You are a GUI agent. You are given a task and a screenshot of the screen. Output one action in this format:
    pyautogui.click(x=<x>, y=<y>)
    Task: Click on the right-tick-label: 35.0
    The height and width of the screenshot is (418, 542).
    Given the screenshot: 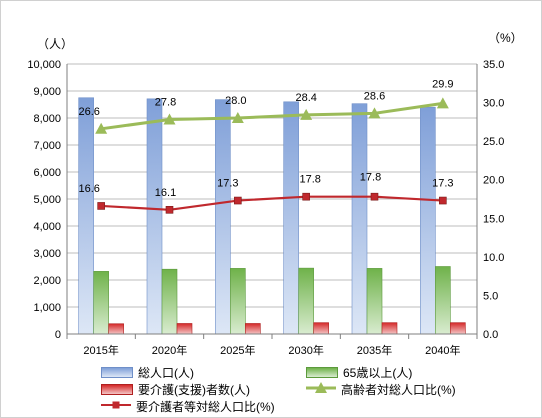 What is the action you would take?
    pyautogui.click(x=493, y=65)
    